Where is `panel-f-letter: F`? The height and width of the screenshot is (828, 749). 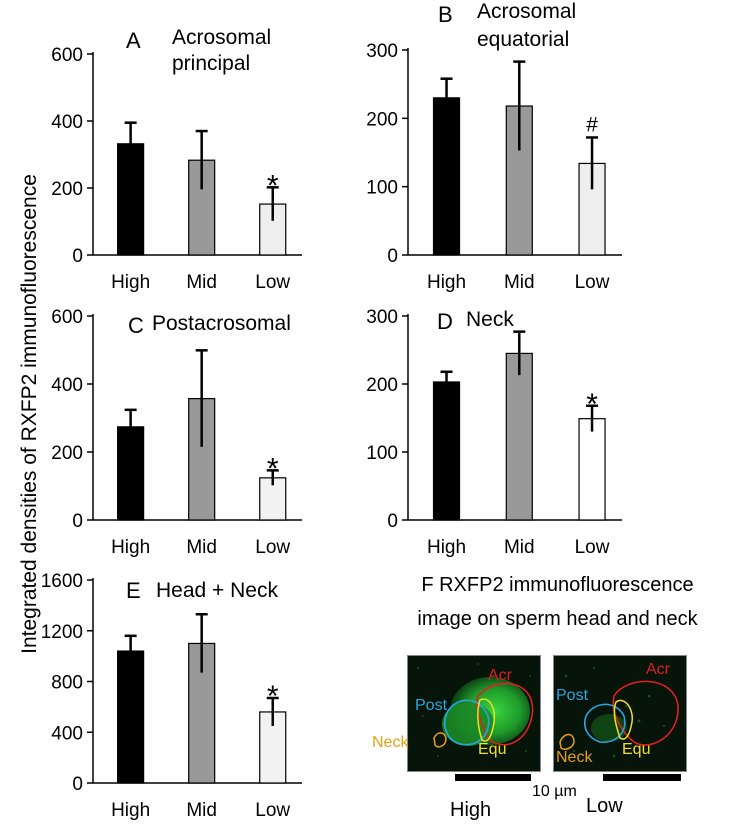
panel-f-letter: F is located at coordinates (427, 585).